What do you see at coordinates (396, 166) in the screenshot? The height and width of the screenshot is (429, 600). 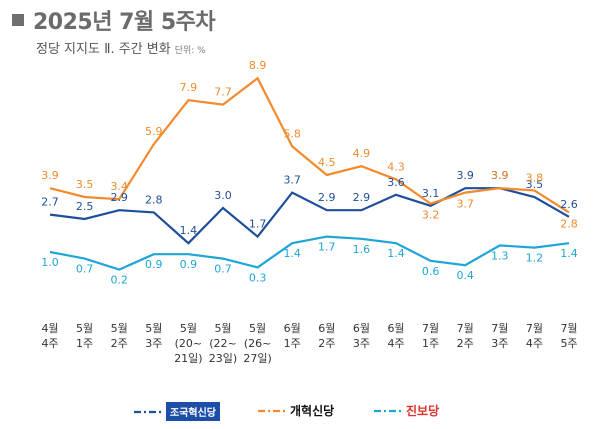 I see `data-label: 4.3` at bounding box center [396, 166].